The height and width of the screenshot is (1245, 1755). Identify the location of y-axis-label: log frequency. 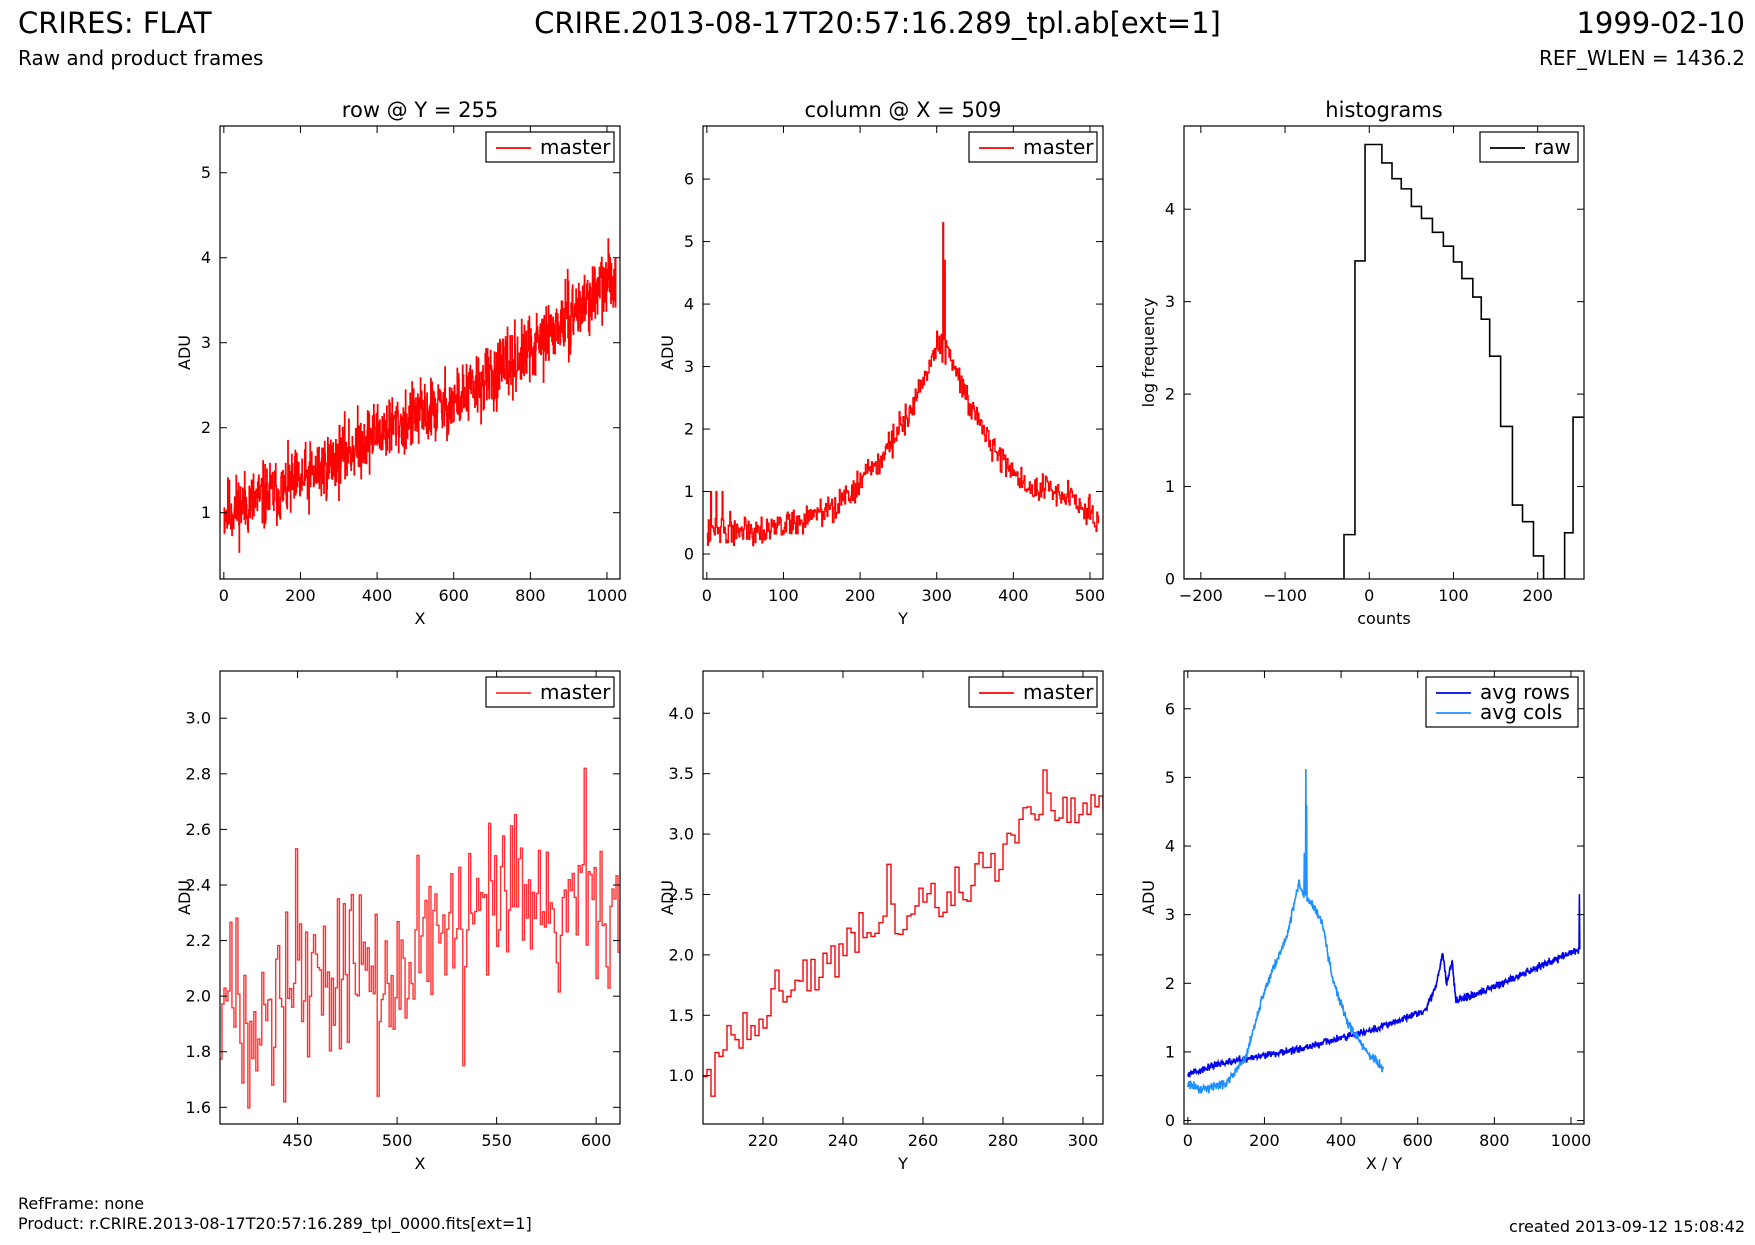
(1148, 353).